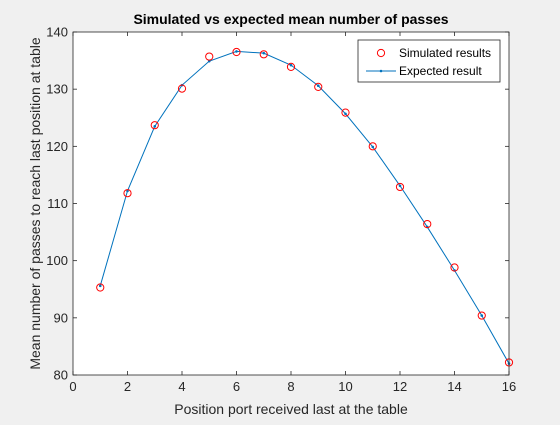 This screenshot has width=560, height=425. Describe the element at coordinates (57, 32) in the screenshot. I see `y-tick-label: 140` at that location.